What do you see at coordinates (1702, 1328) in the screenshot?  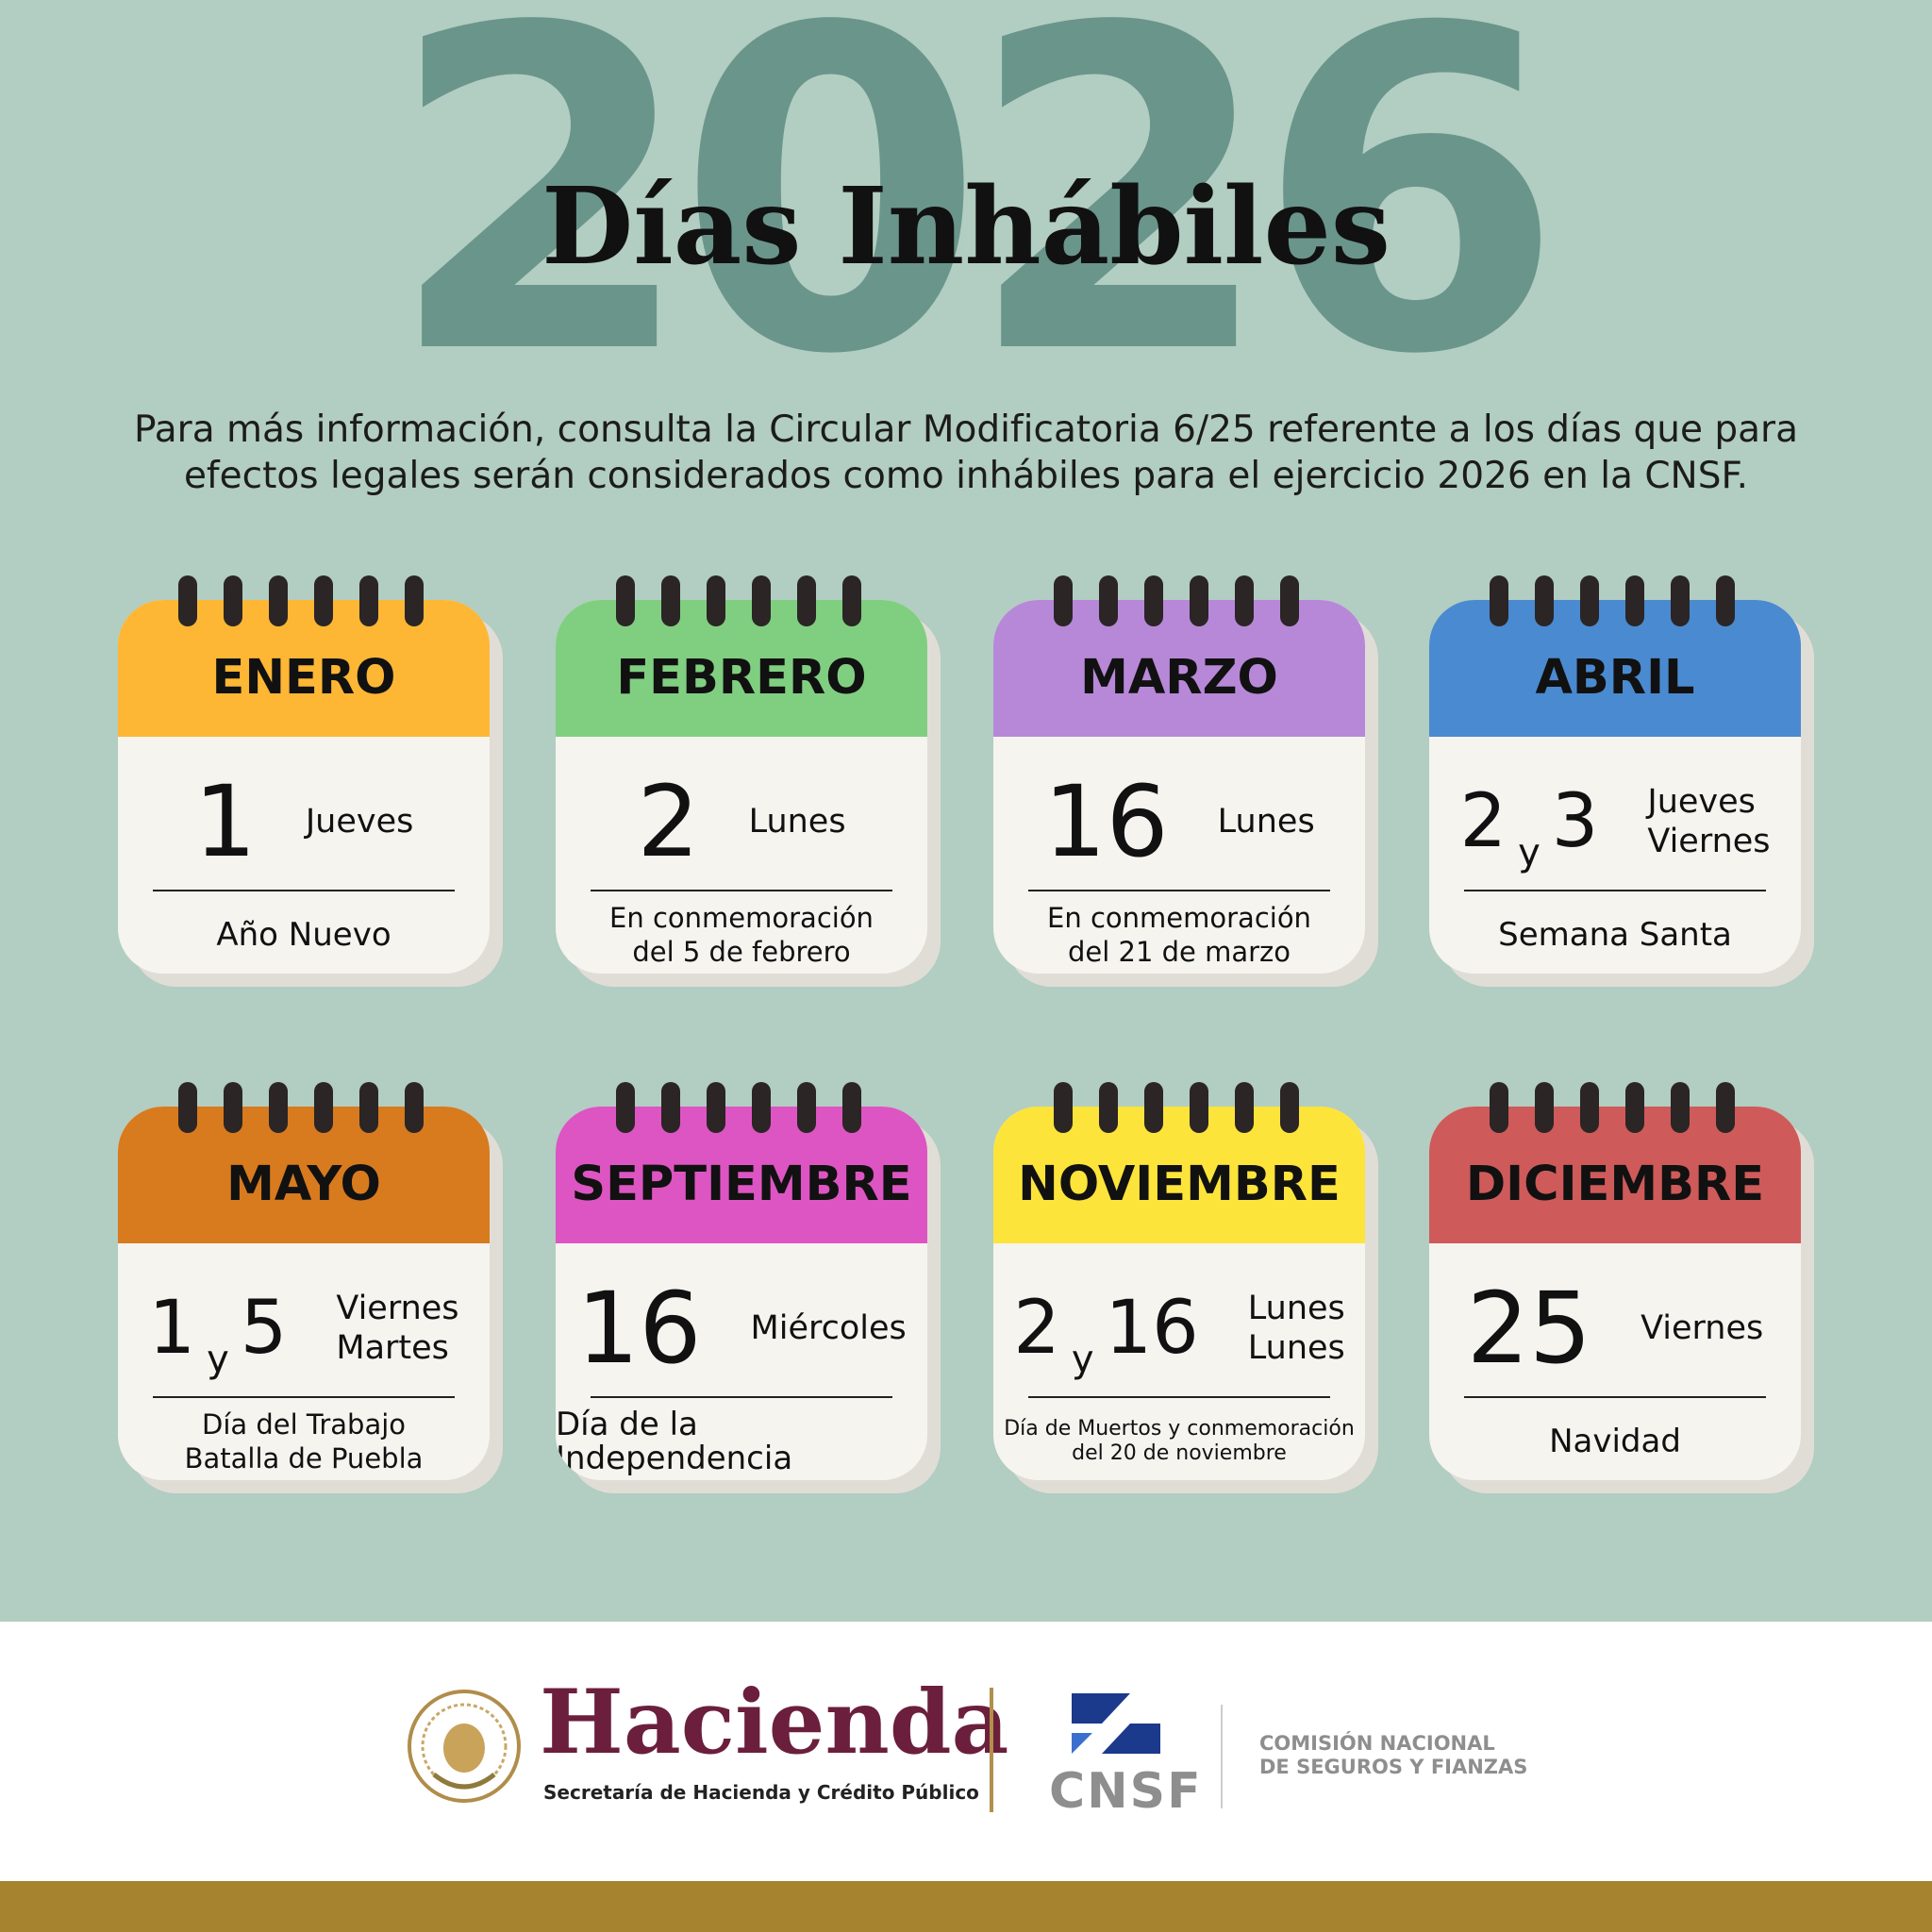 I see `weekdays: Viernes` at bounding box center [1702, 1328].